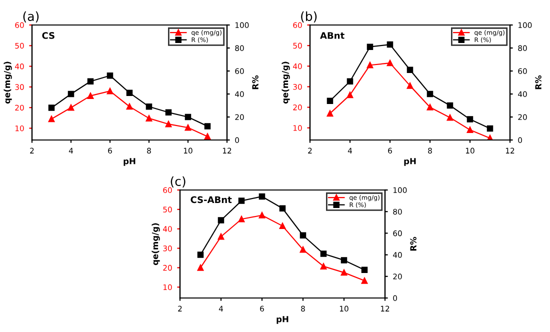 This screenshot has width=550, height=332. Describe the element at coordinates (31, 16) in the screenshot. I see `chart-title: (a)` at that location.